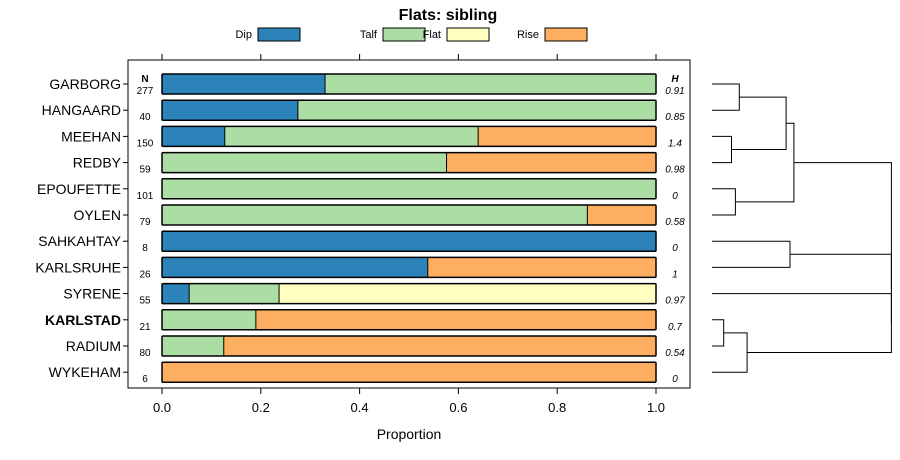  Describe the element at coordinates (145, 117) in the screenshot. I see `n-value: 40` at that location.